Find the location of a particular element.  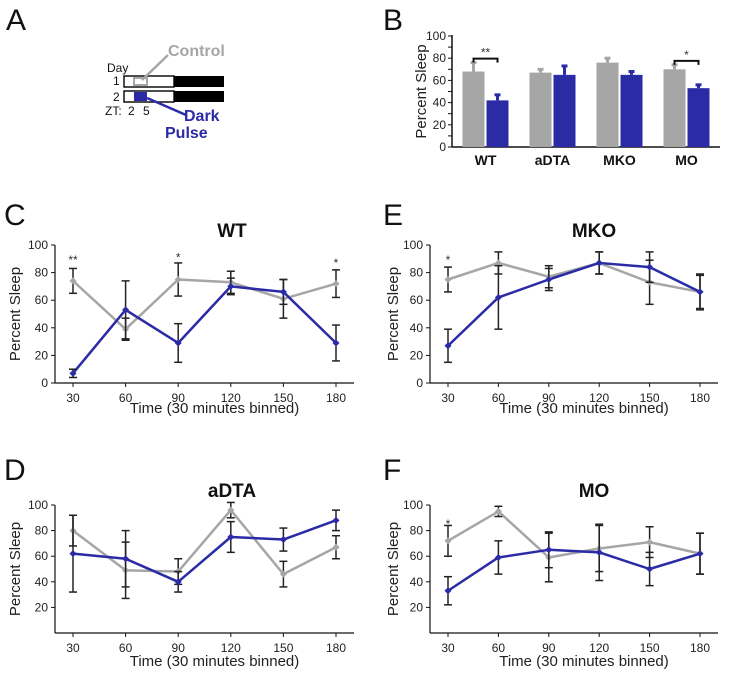

dark-pulse-label-2: Pulse is located at coordinates (186, 133).